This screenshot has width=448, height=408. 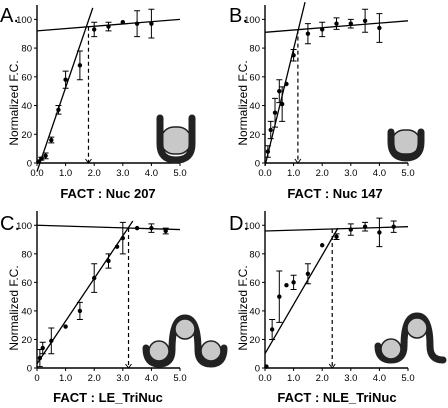 I want to click on panel-b-x-tick-label: 3.0, so click(x=350, y=173).